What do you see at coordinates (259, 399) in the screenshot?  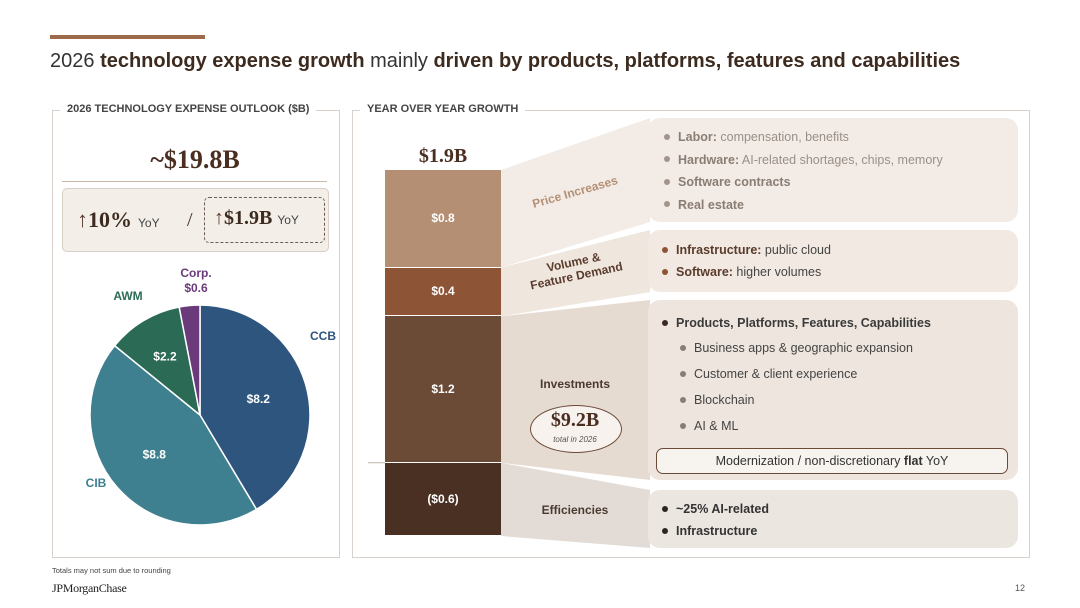 I see `pie-value-label-ccb: $8.2` at bounding box center [259, 399].